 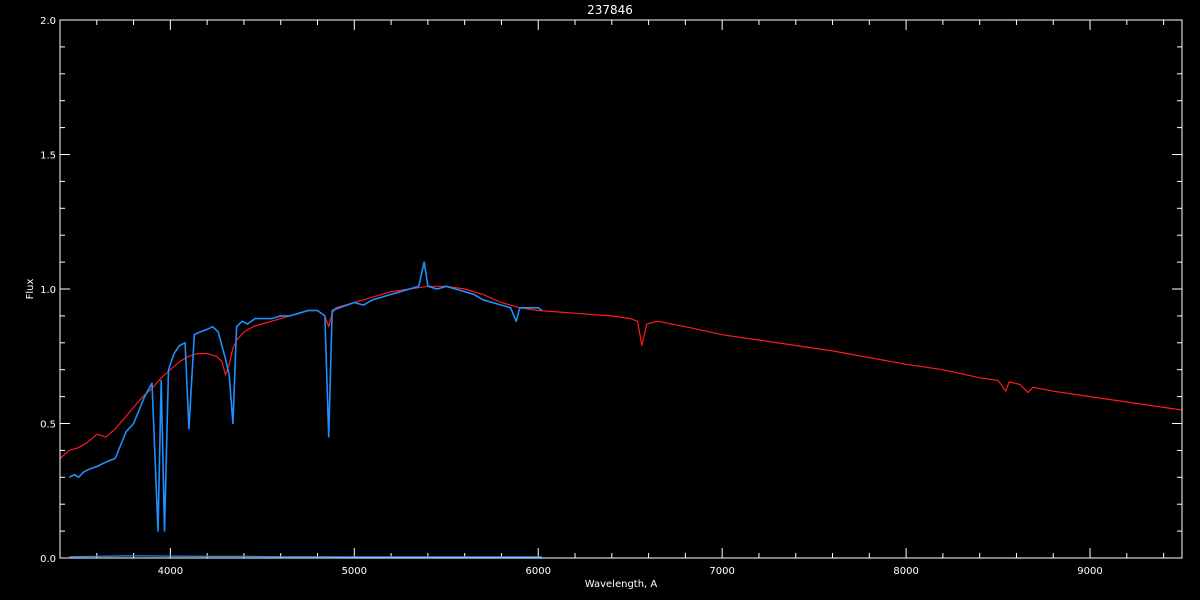 What do you see at coordinates (48, 425) in the screenshot?
I see `y-tick-label: 0.5` at bounding box center [48, 425].